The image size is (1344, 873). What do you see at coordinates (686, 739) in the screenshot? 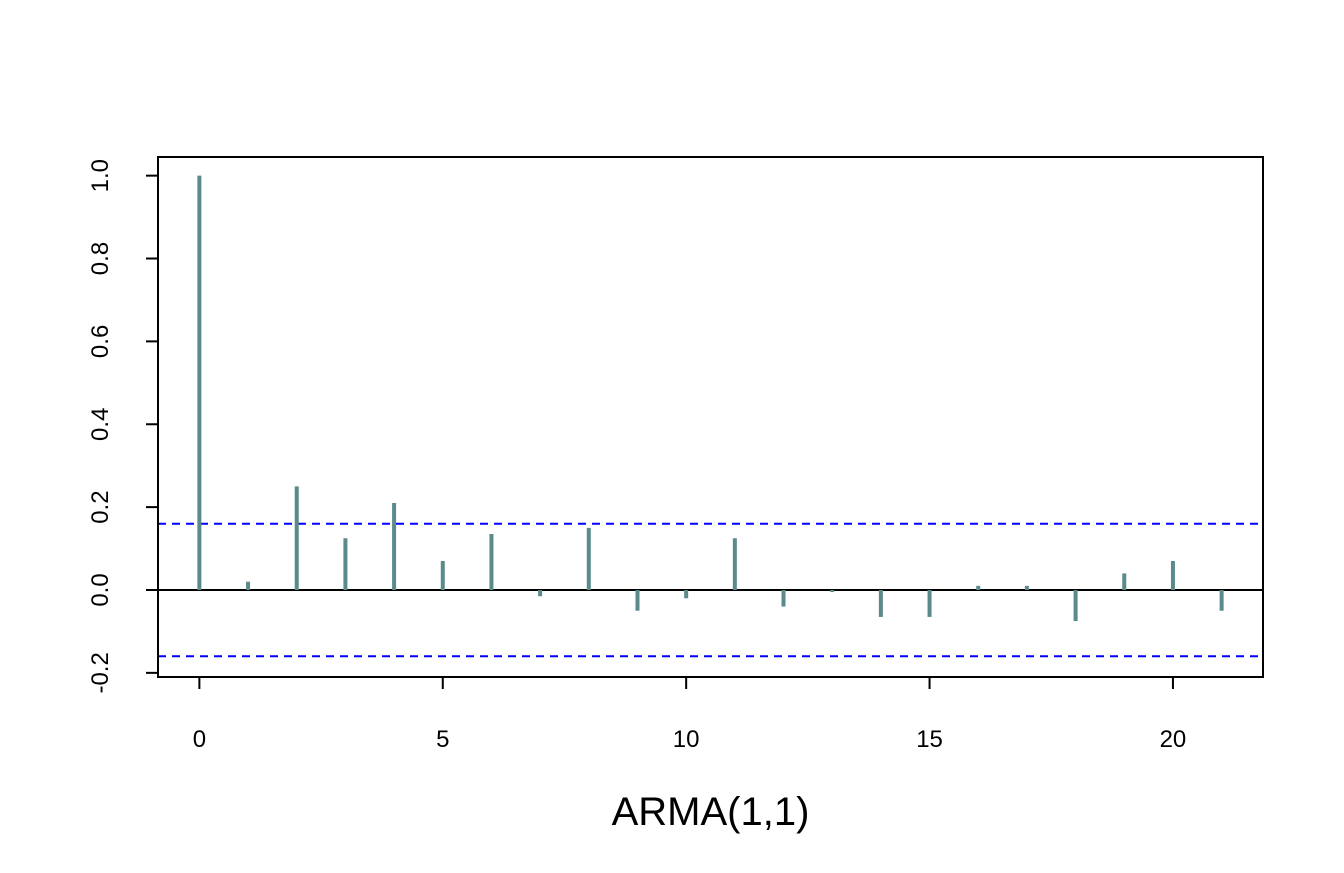
I see `x-tick-label: 10` at bounding box center [686, 739].